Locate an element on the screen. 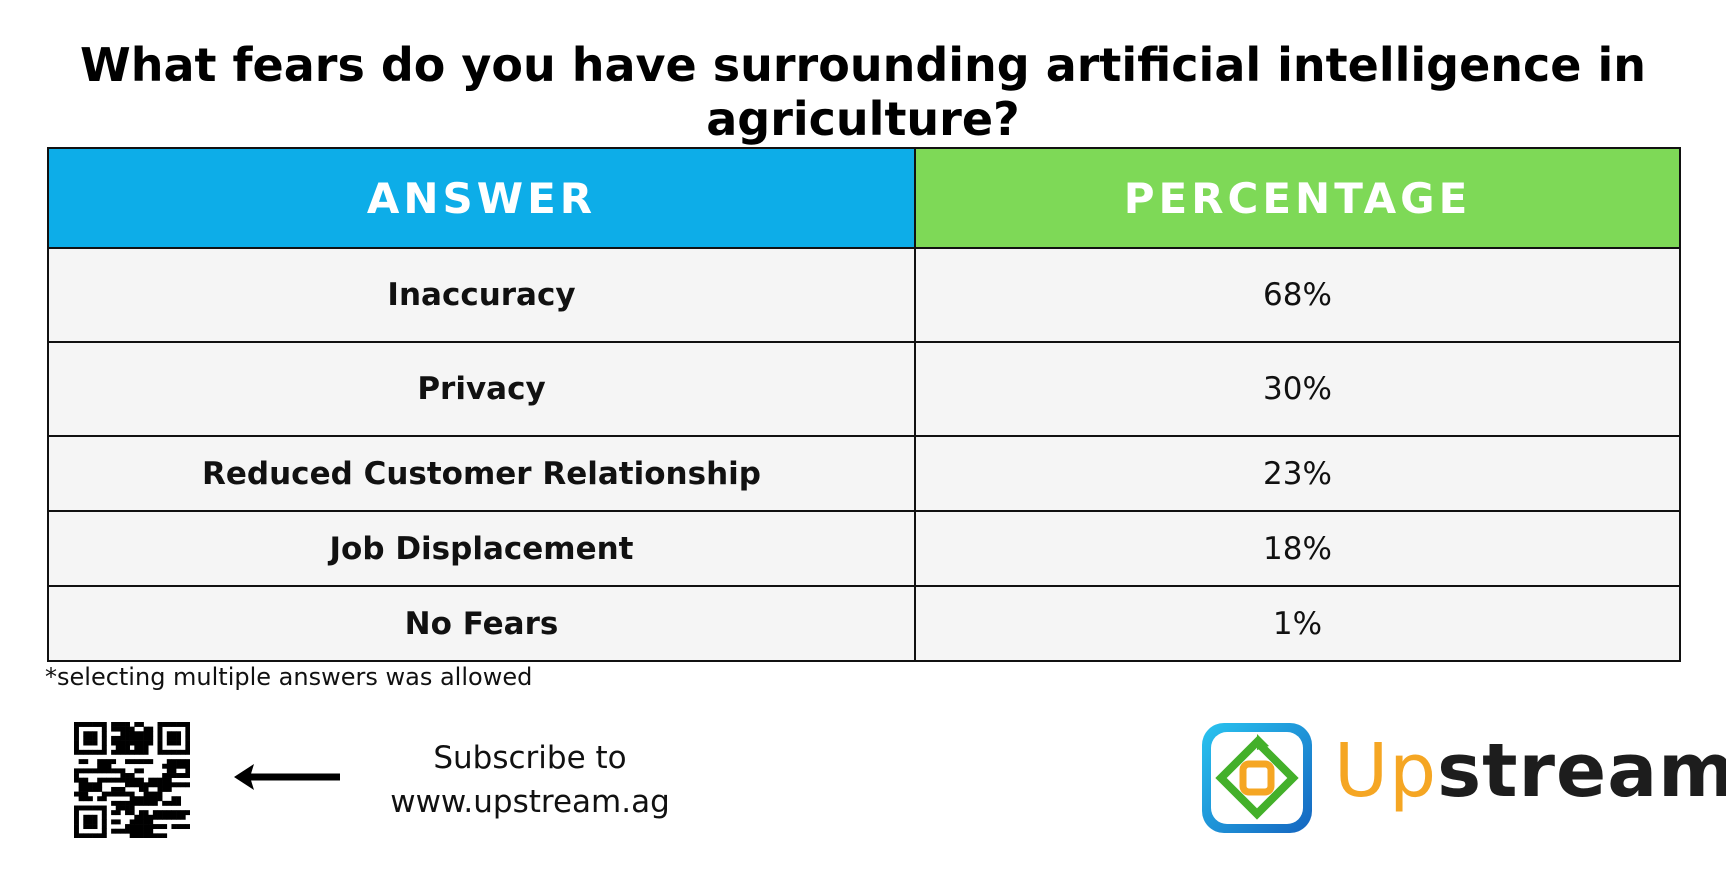 The width and height of the screenshot is (1726, 874). qr-code is located at coordinates (132, 780).